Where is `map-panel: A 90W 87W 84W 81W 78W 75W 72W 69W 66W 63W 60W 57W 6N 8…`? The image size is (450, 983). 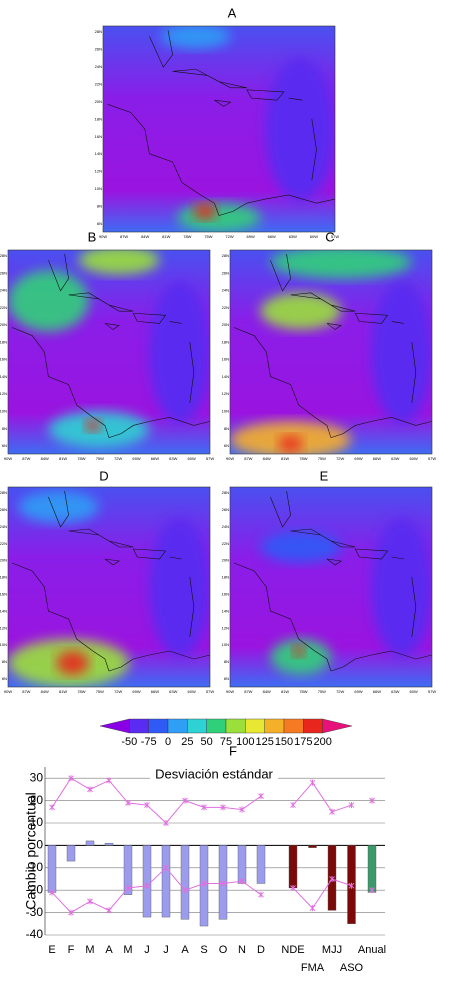
map-panel: A 90W 87W 84W 81W 78W 75W 72W 69W 66W 63W 60W 57W 6N 8… is located at coordinates (217, 122).